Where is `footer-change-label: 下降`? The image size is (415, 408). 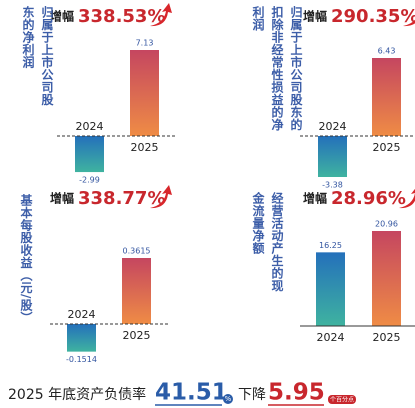
footer-change-label: 下降 is located at coordinates (252, 395).